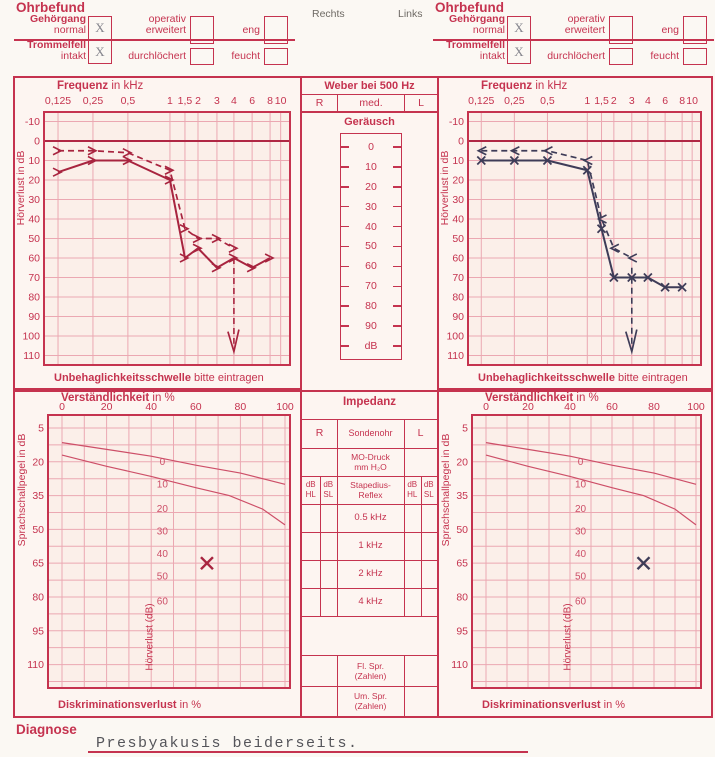 Image resolution: width=715 pixels, height=757 pixels. Describe the element at coordinates (370, 490) in the screenshot. I see `stapedius-reflex-header: Stapedius- Reflex` at that location.